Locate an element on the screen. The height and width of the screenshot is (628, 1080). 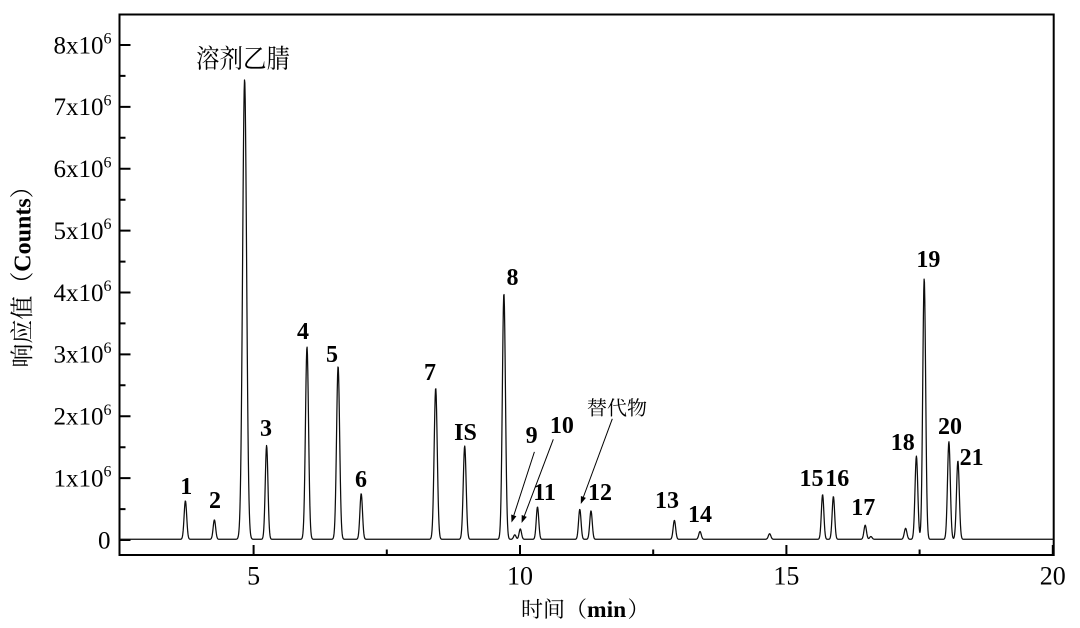
svg-text: IS is located at coordinates (465, 433).